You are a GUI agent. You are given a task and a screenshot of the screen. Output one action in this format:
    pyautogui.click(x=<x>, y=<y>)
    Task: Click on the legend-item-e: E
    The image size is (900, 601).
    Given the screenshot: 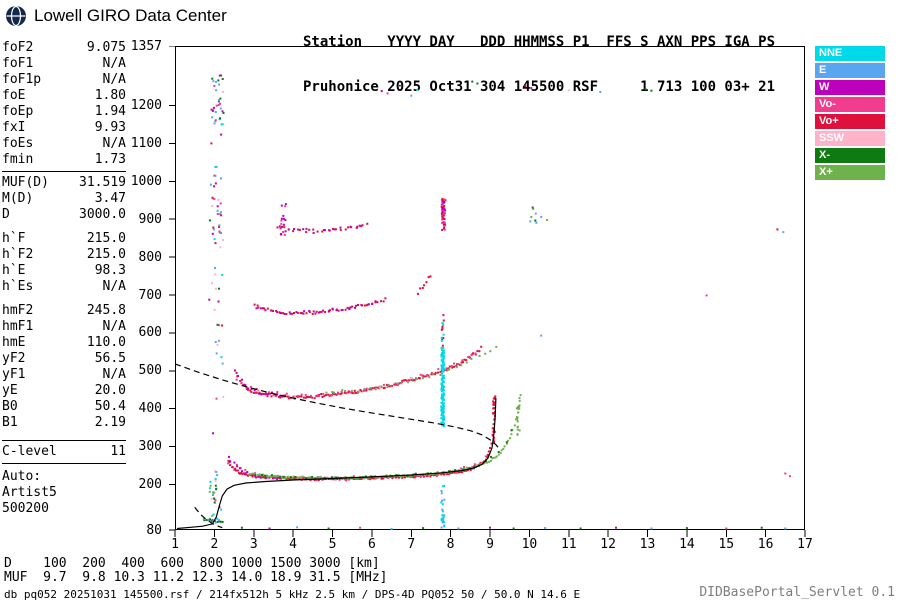 What is the action you would take?
    pyautogui.click(x=850, y=70)
    